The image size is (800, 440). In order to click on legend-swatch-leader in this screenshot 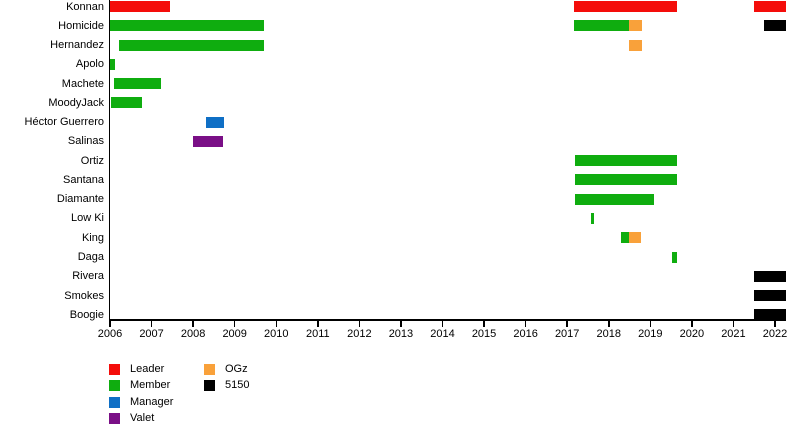, I will do `click(114, 369)`.